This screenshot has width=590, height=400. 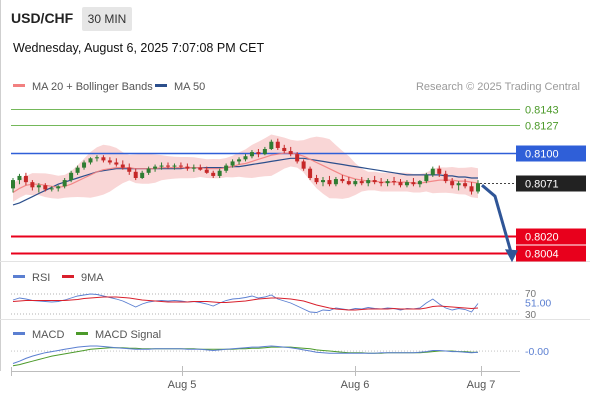 What do you see at coordinates (551, 253) in the screenshot?
I see `level-tag-0.8004` at bounding box center [551, 253].